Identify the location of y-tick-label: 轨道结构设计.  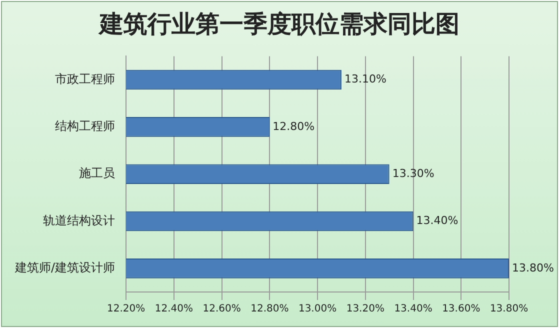
(79, 220).